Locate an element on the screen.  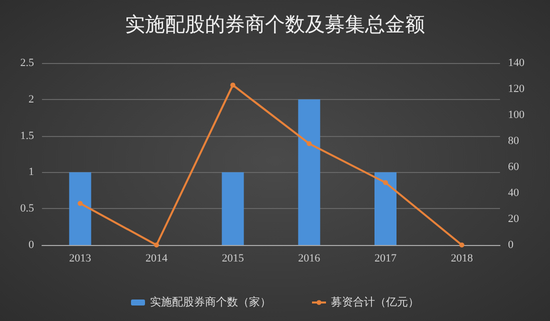
y2-tick-label: 100 is located at coordinates (516, 115).